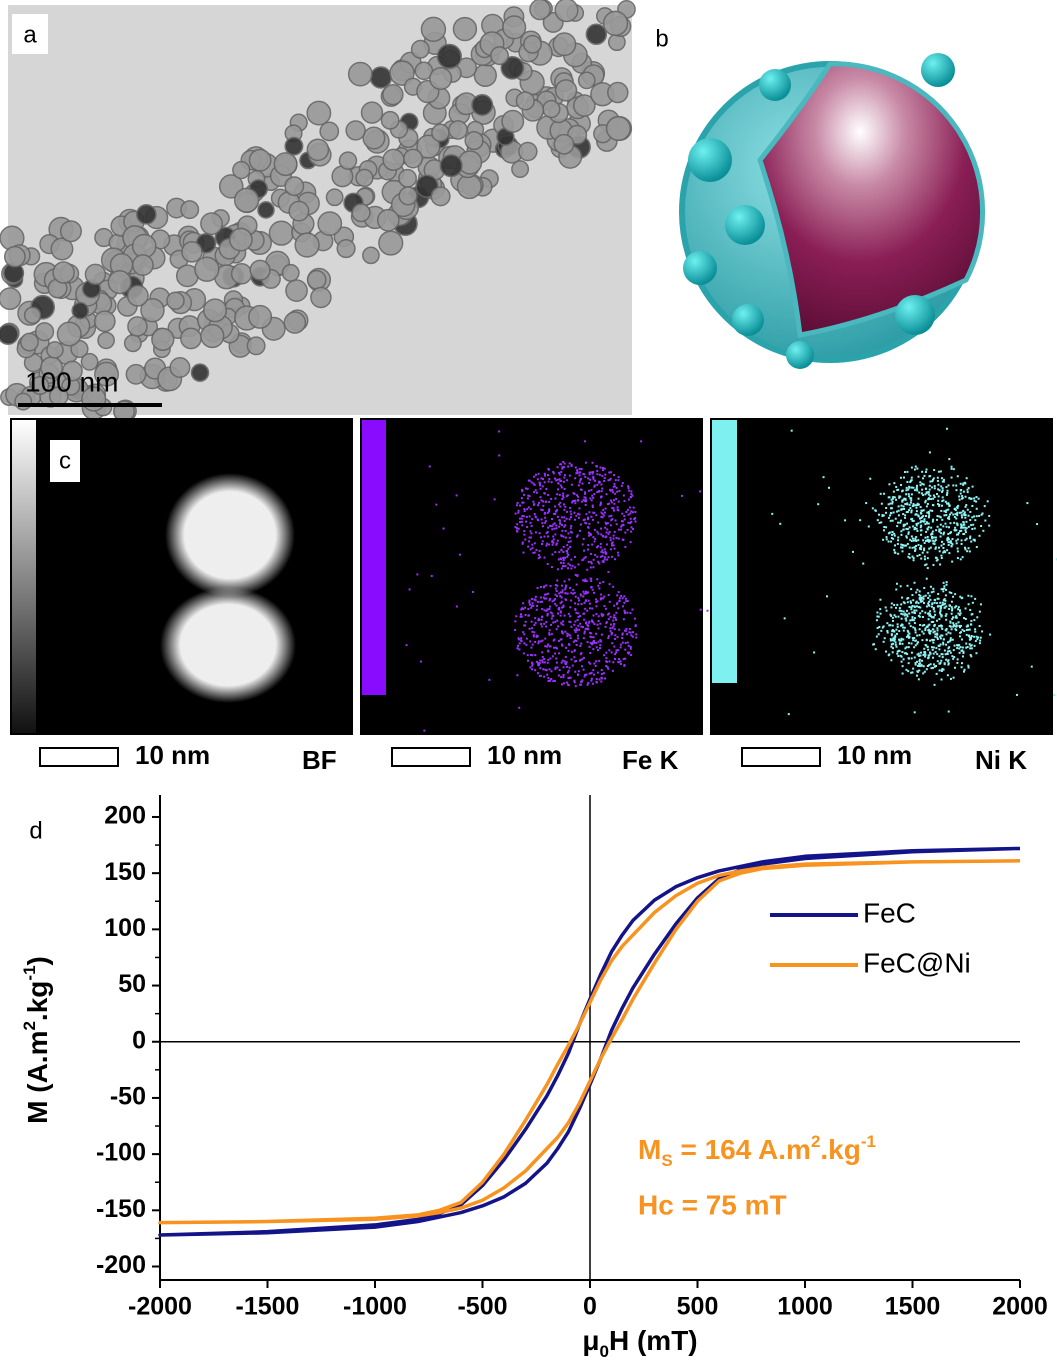 The image size is (1057, 1372). I want to click on x-label-part: H (mT), so click(653, 1340).